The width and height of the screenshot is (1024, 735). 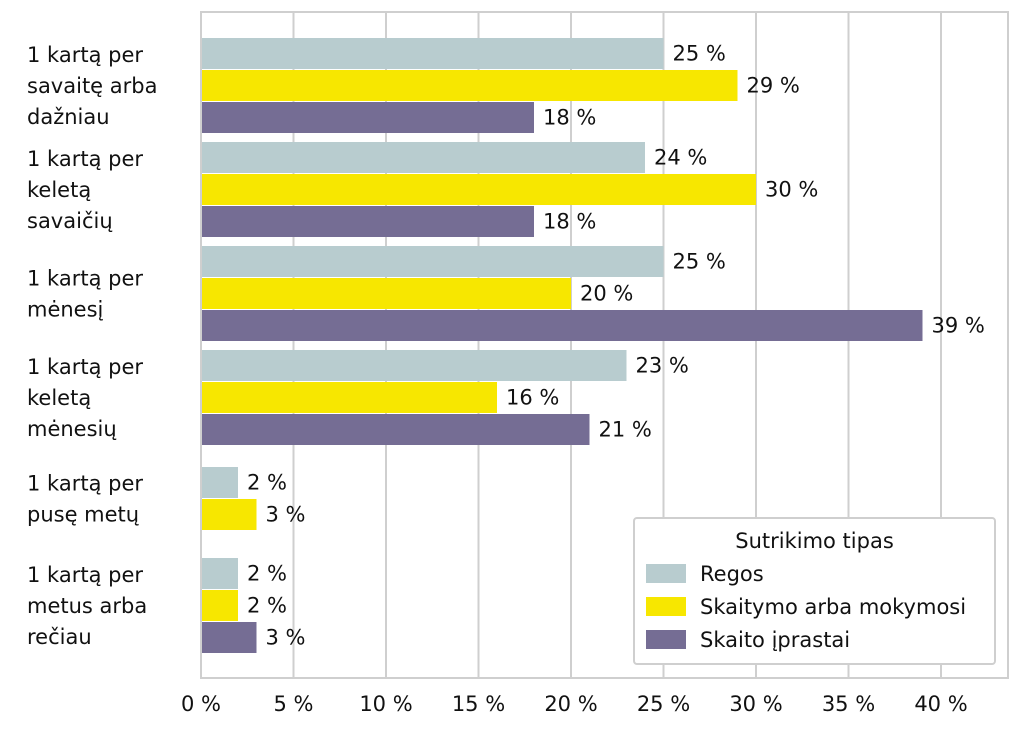 What do you see at coordinates (791, 190) in the screenshot?
I see `bar-value-label: 30 %` at bounding box center [791, 190].